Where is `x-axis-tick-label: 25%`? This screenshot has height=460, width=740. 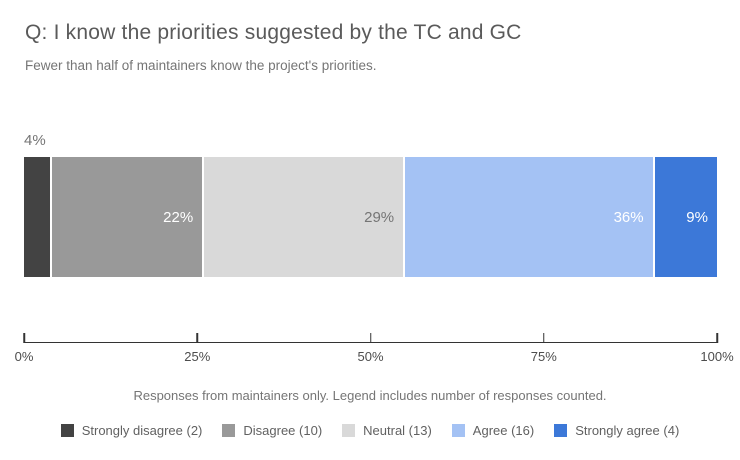 x-axis-tick-label: 25% is located at coordinates (197, 356).